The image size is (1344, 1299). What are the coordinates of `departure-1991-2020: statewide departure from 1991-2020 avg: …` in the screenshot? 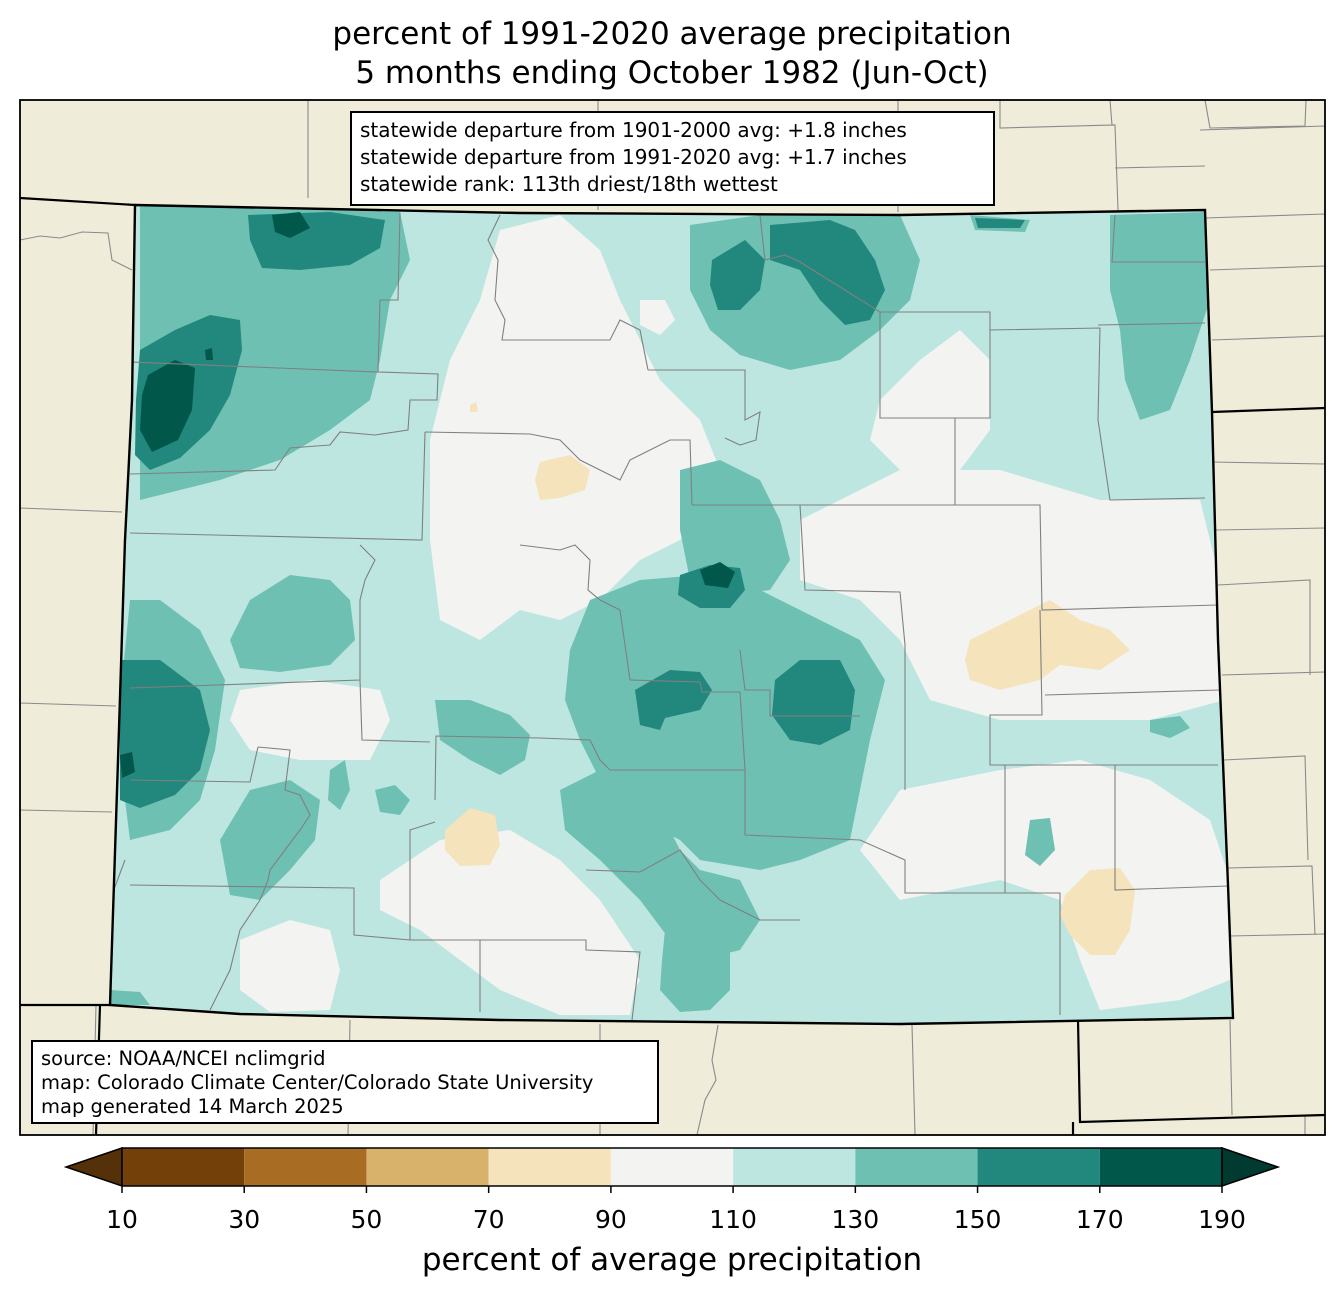 It's located at (633, 157).